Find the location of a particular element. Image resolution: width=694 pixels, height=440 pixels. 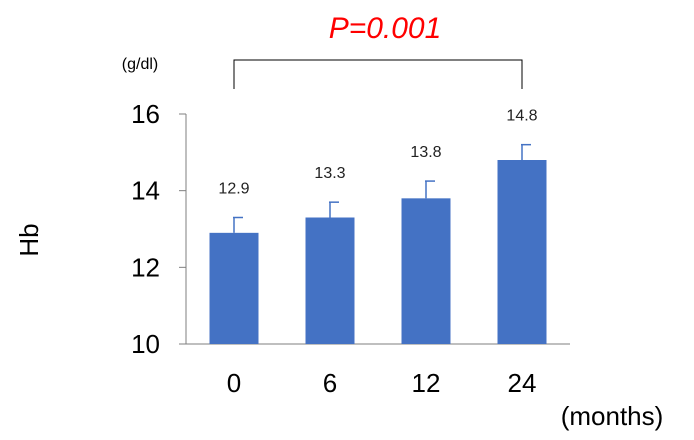

x-tick-label: 12 is located at coordinates (426, 383).